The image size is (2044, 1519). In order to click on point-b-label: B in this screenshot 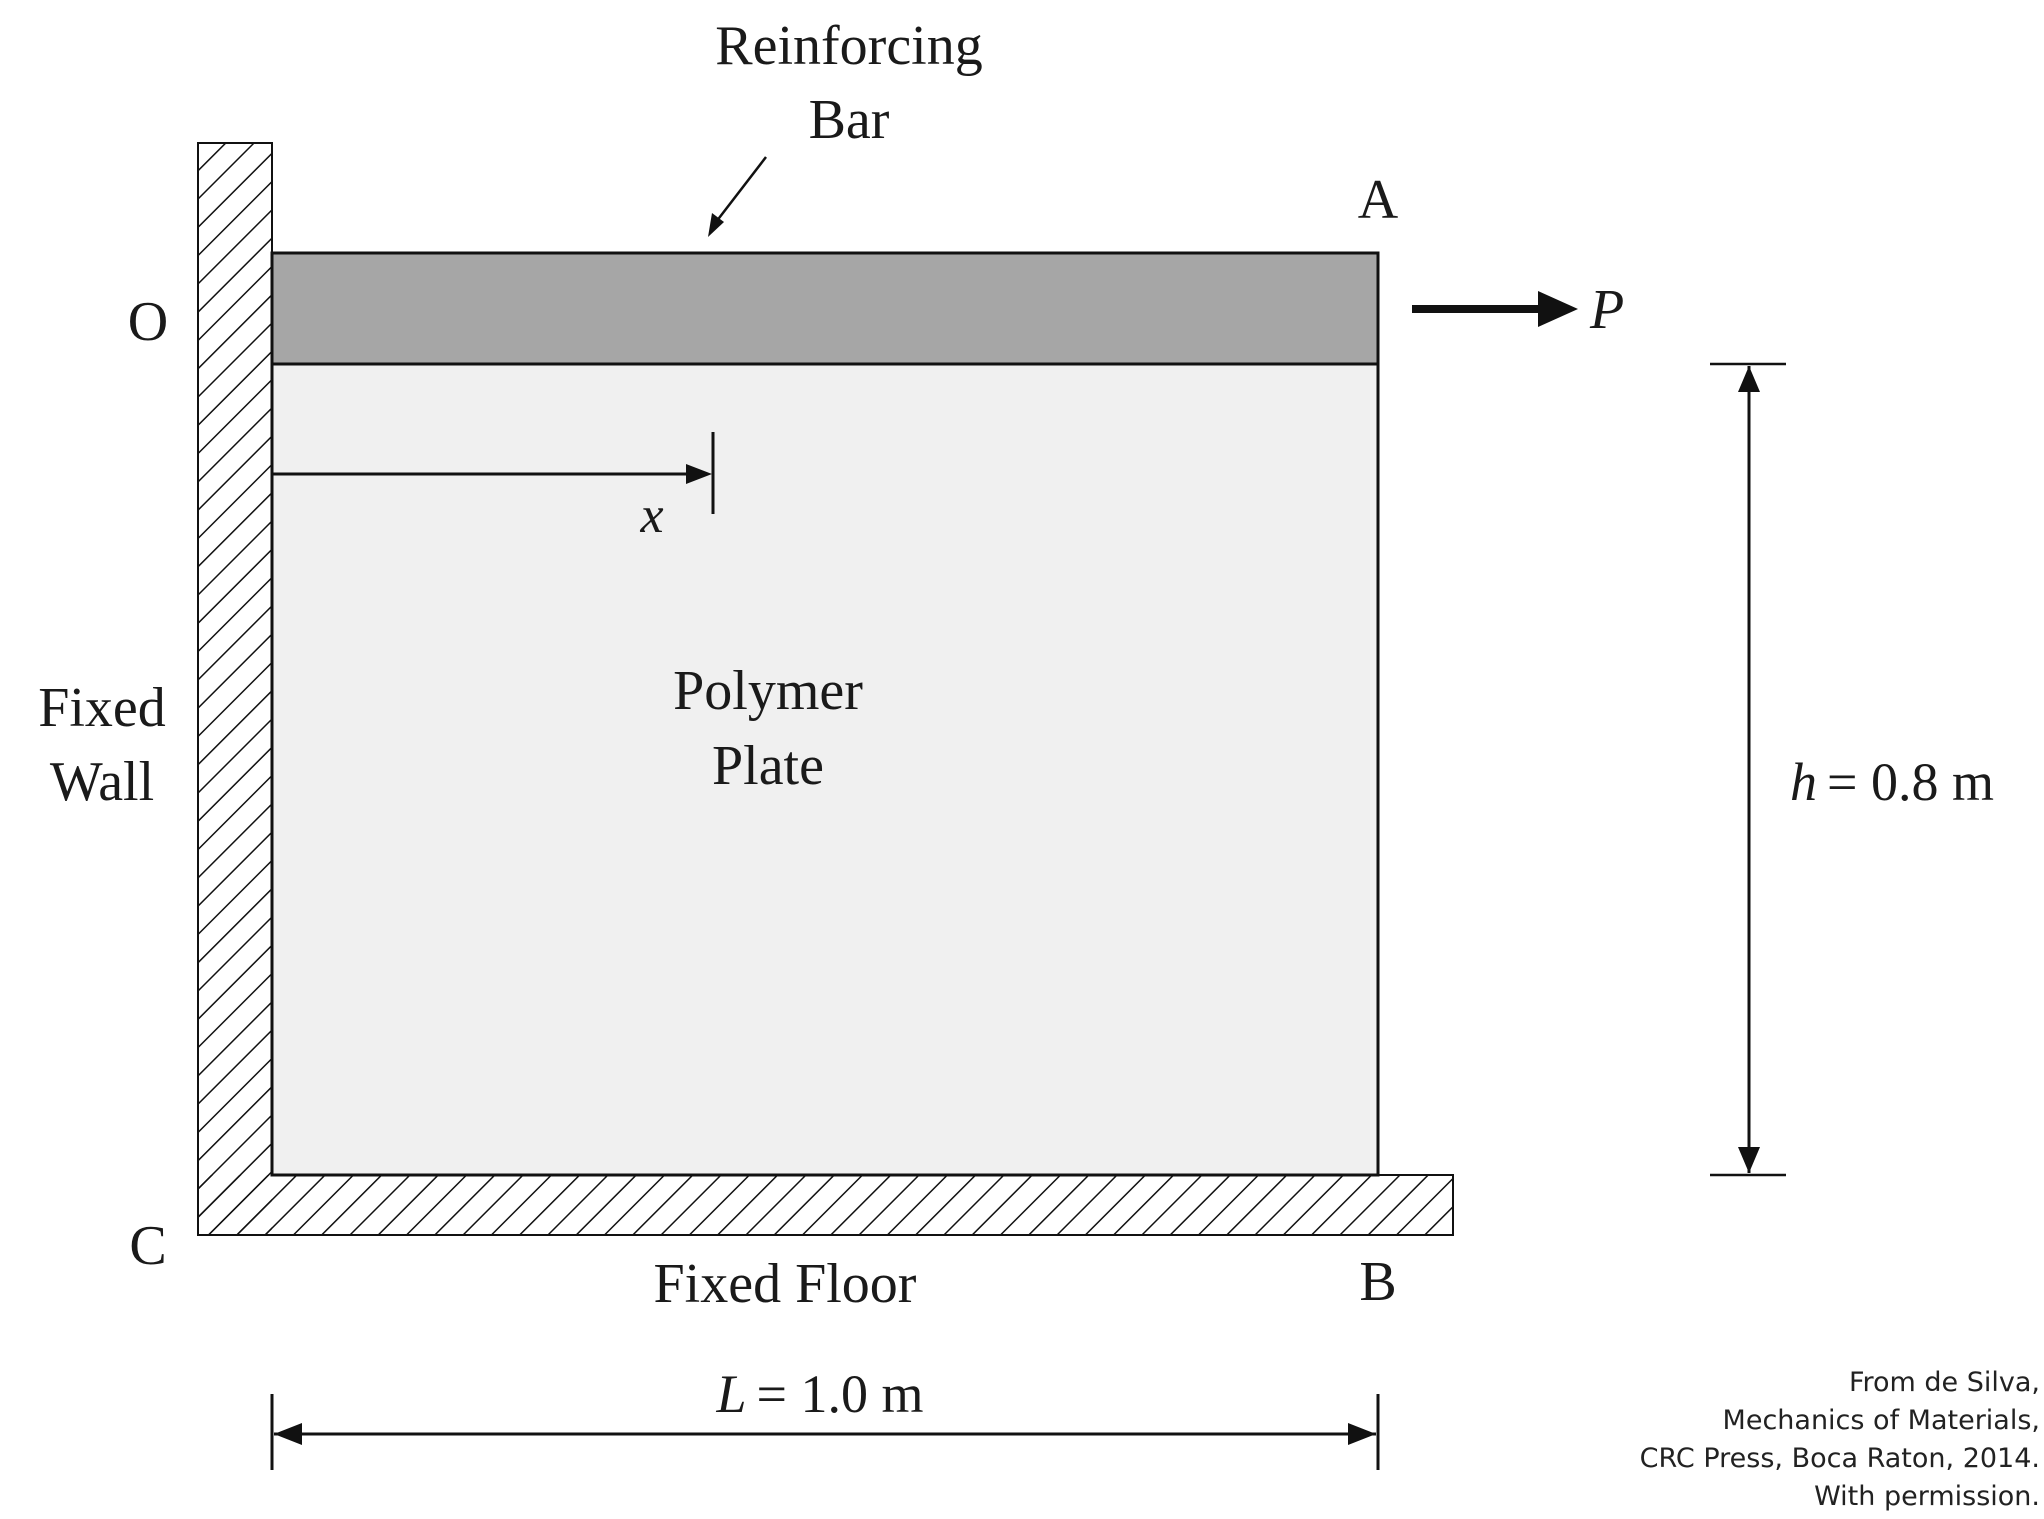, I will do `click(1377, 1282)`.